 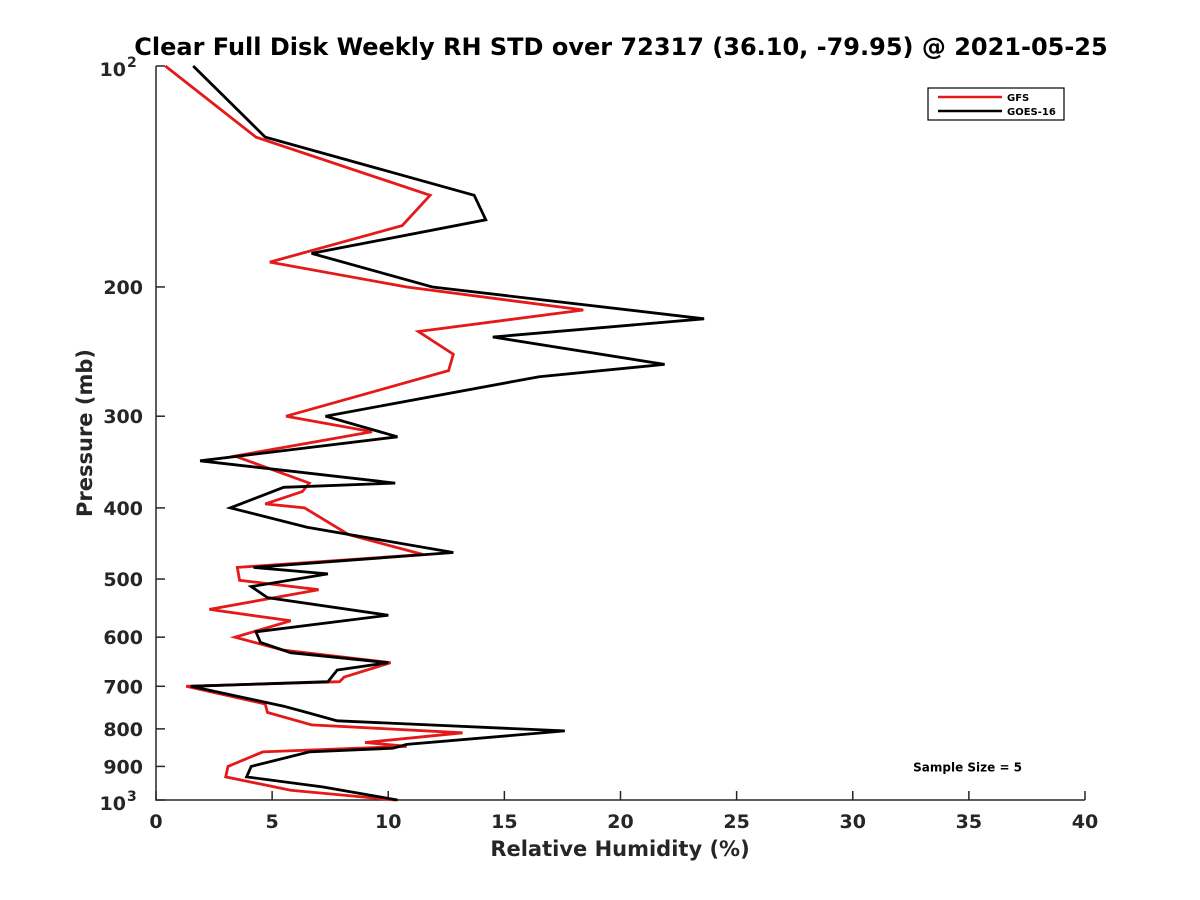 I want to click on x-tick-label: 35, so click(x=969, y=822).